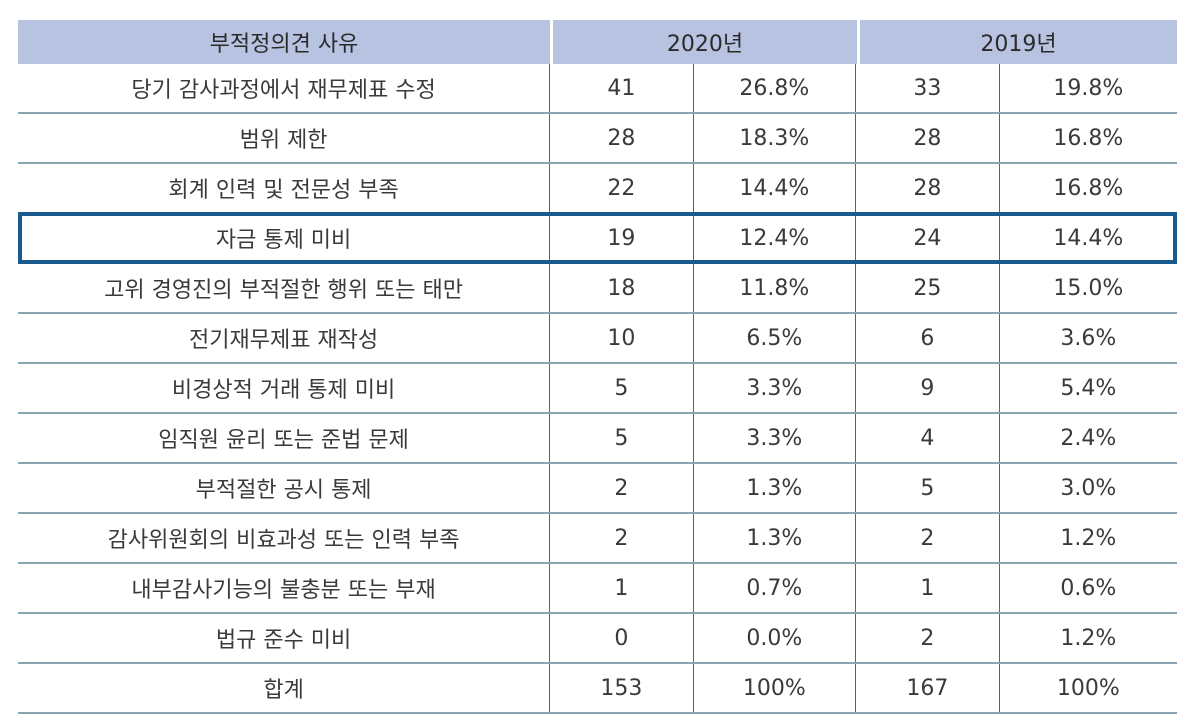 This screenshot has width=1199, height=718. Describe the element at coordinates (775, 88) in the screenshot. I see `pct-2020-cell: 26.8%` at that location.